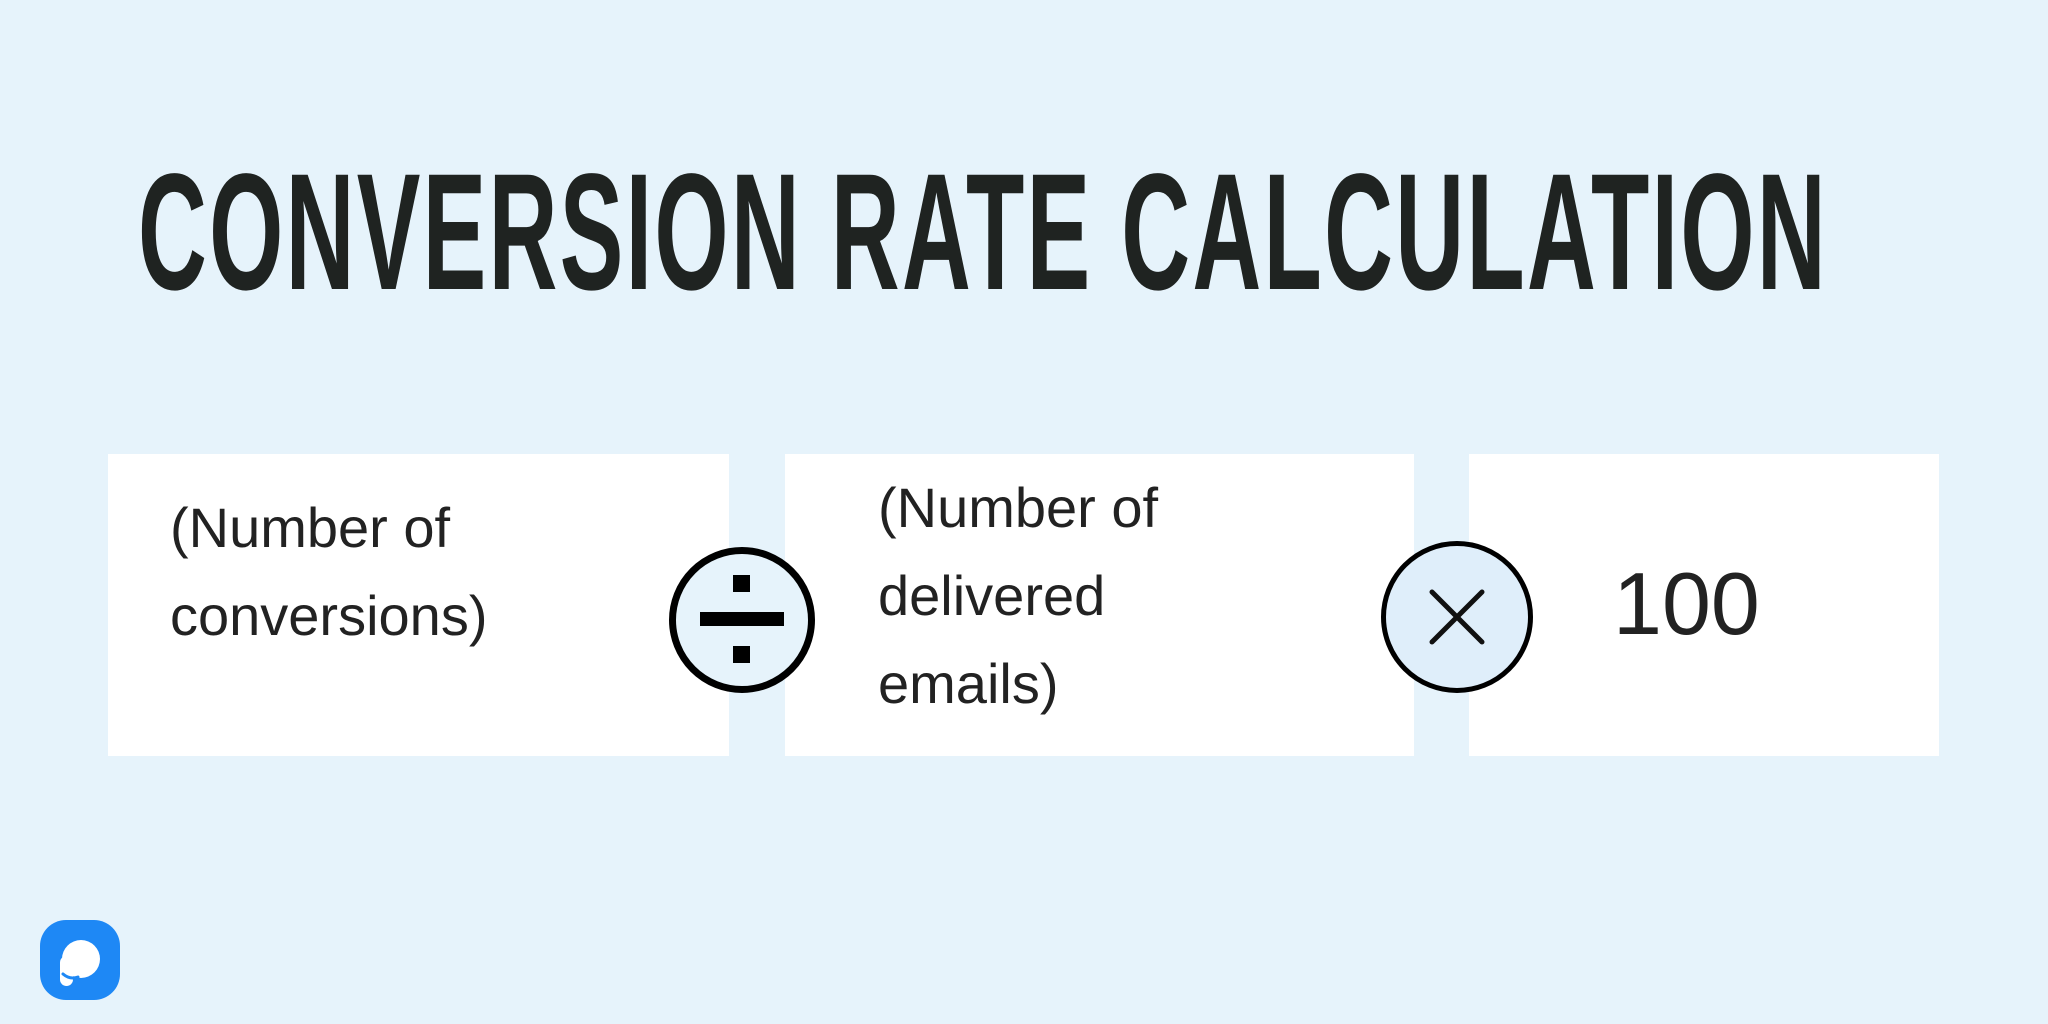  I want to click on page-title: CONVERSION RATE CALCULATION, so click(983, 232).